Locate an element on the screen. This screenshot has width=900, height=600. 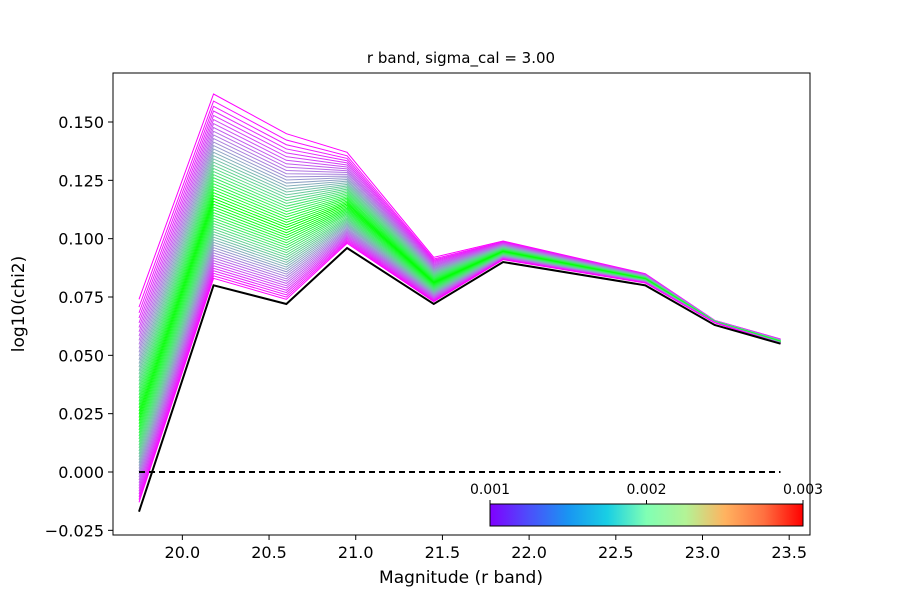
x-tick-label: 21.5 is located at coordinates (443, 552).